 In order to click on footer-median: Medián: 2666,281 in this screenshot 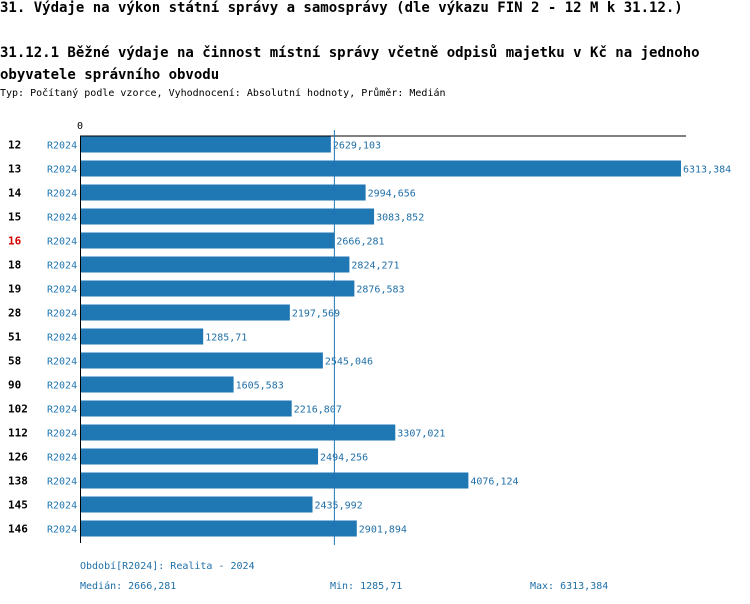, I will do `click(128, 586)`.